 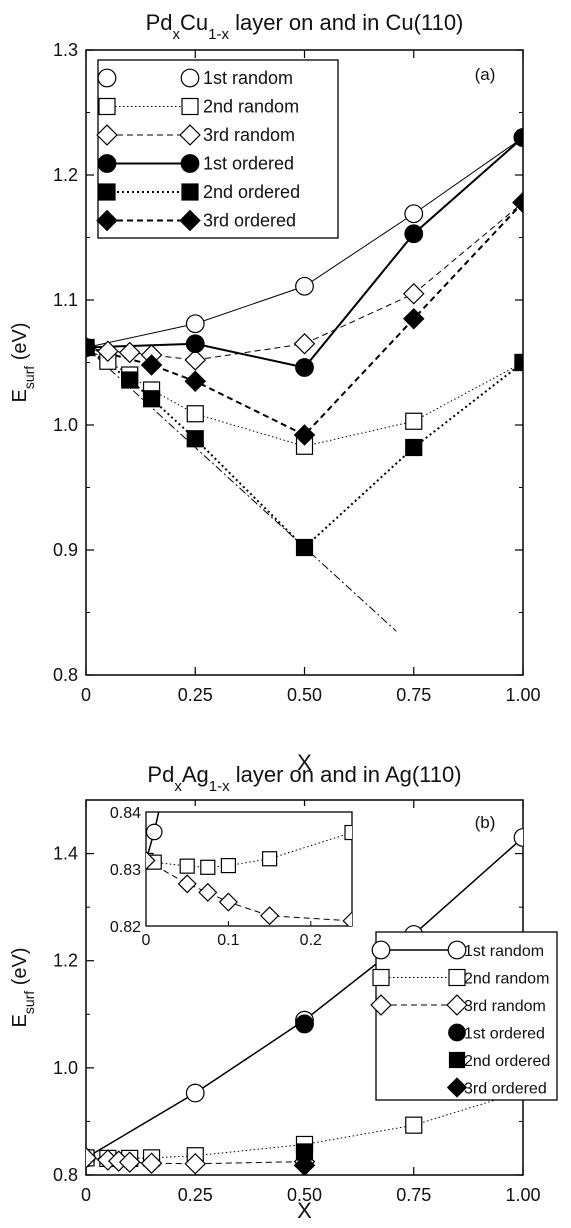 What do you see at coordinates (125, 927) in the screenshot?
I see `inset-y-tick-label: 0.82` at bounding box center [125, 927].